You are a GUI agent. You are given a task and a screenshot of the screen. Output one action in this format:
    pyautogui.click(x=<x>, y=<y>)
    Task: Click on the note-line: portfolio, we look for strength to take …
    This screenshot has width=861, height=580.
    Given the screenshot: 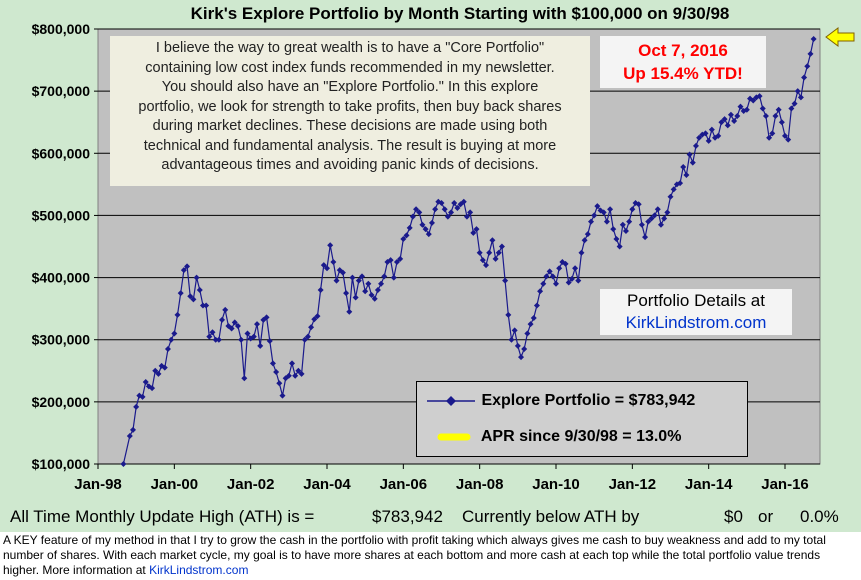 What is the action you would take?
    pyautogui.click(x=350, y=106)
    